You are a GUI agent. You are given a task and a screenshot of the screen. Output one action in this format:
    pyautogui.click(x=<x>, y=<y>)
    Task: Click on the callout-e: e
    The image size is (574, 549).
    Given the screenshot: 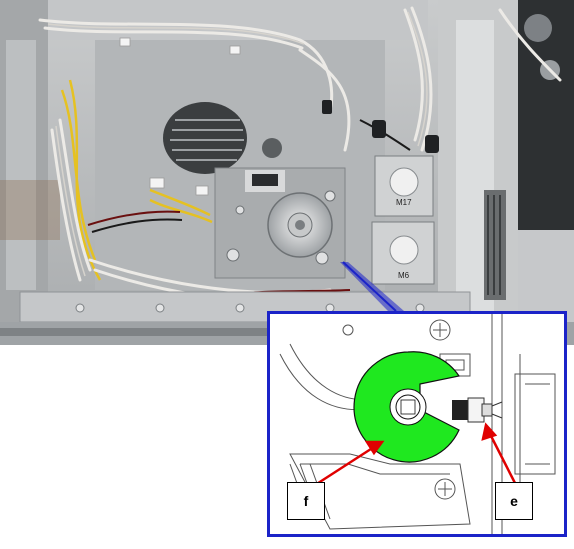 What is the action you would take?
    pyautogui.click(x=514, y=501)
    